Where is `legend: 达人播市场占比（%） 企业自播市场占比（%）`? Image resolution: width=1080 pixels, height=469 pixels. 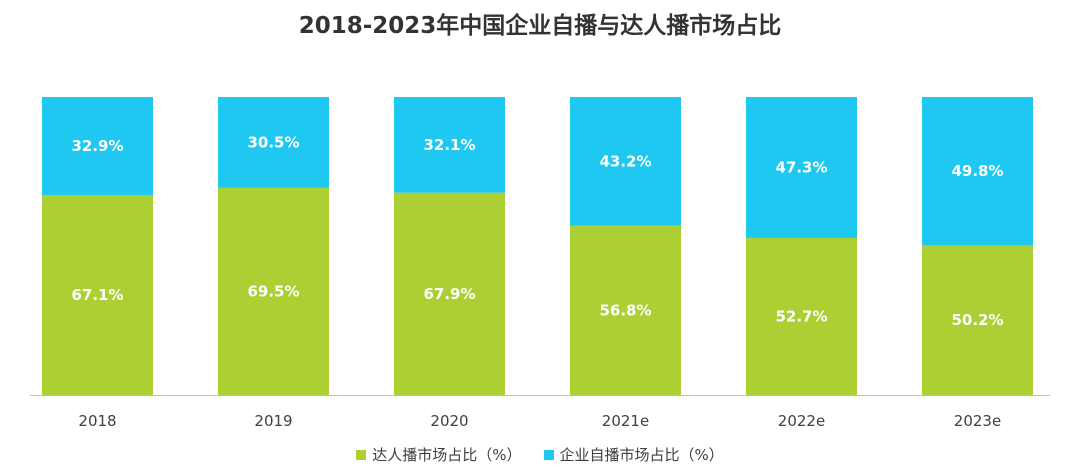
legend: 达人播市场占比（%） 企业自播市场占比（%） is located at coordinates (540, 454).